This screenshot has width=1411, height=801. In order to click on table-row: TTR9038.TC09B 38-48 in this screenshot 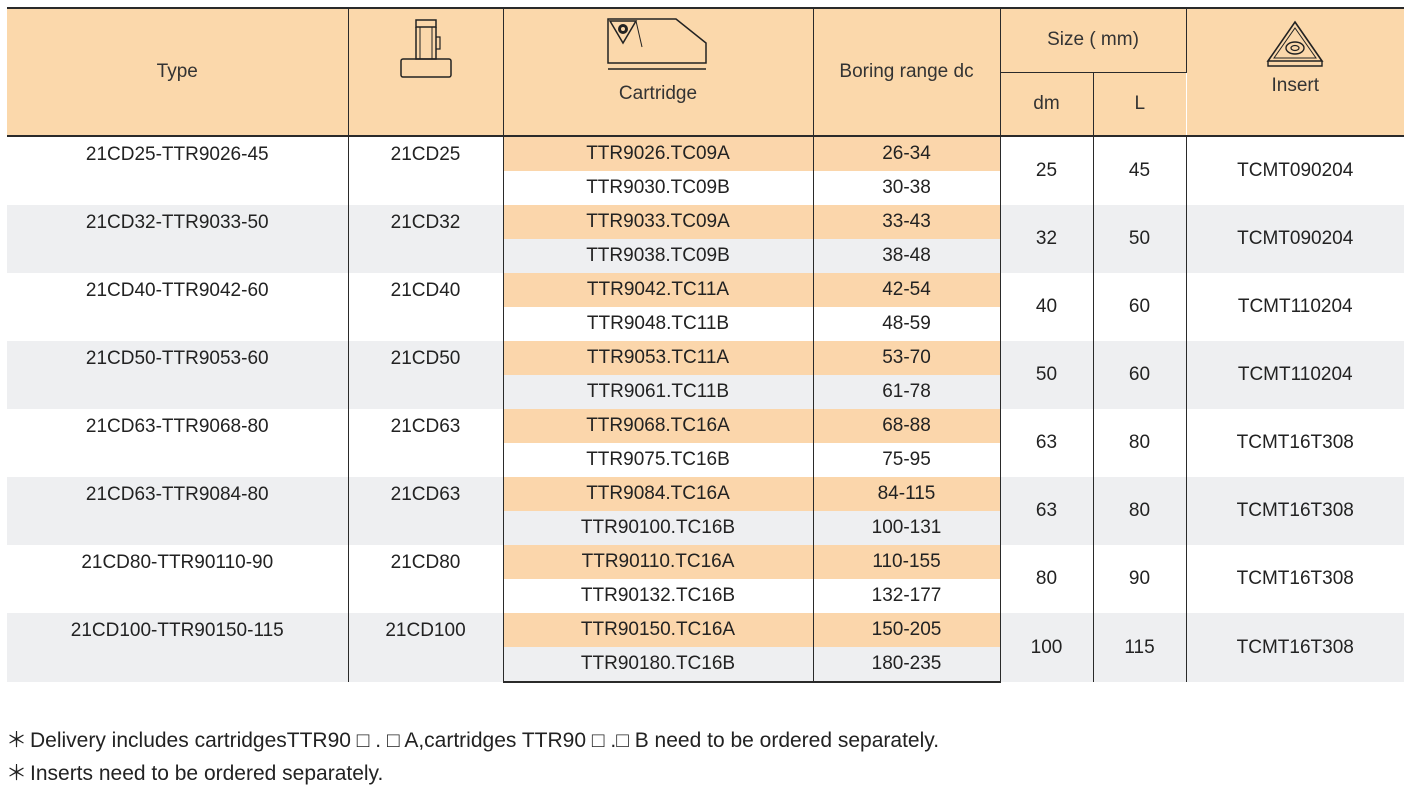, I will do `click(705, 256)`.